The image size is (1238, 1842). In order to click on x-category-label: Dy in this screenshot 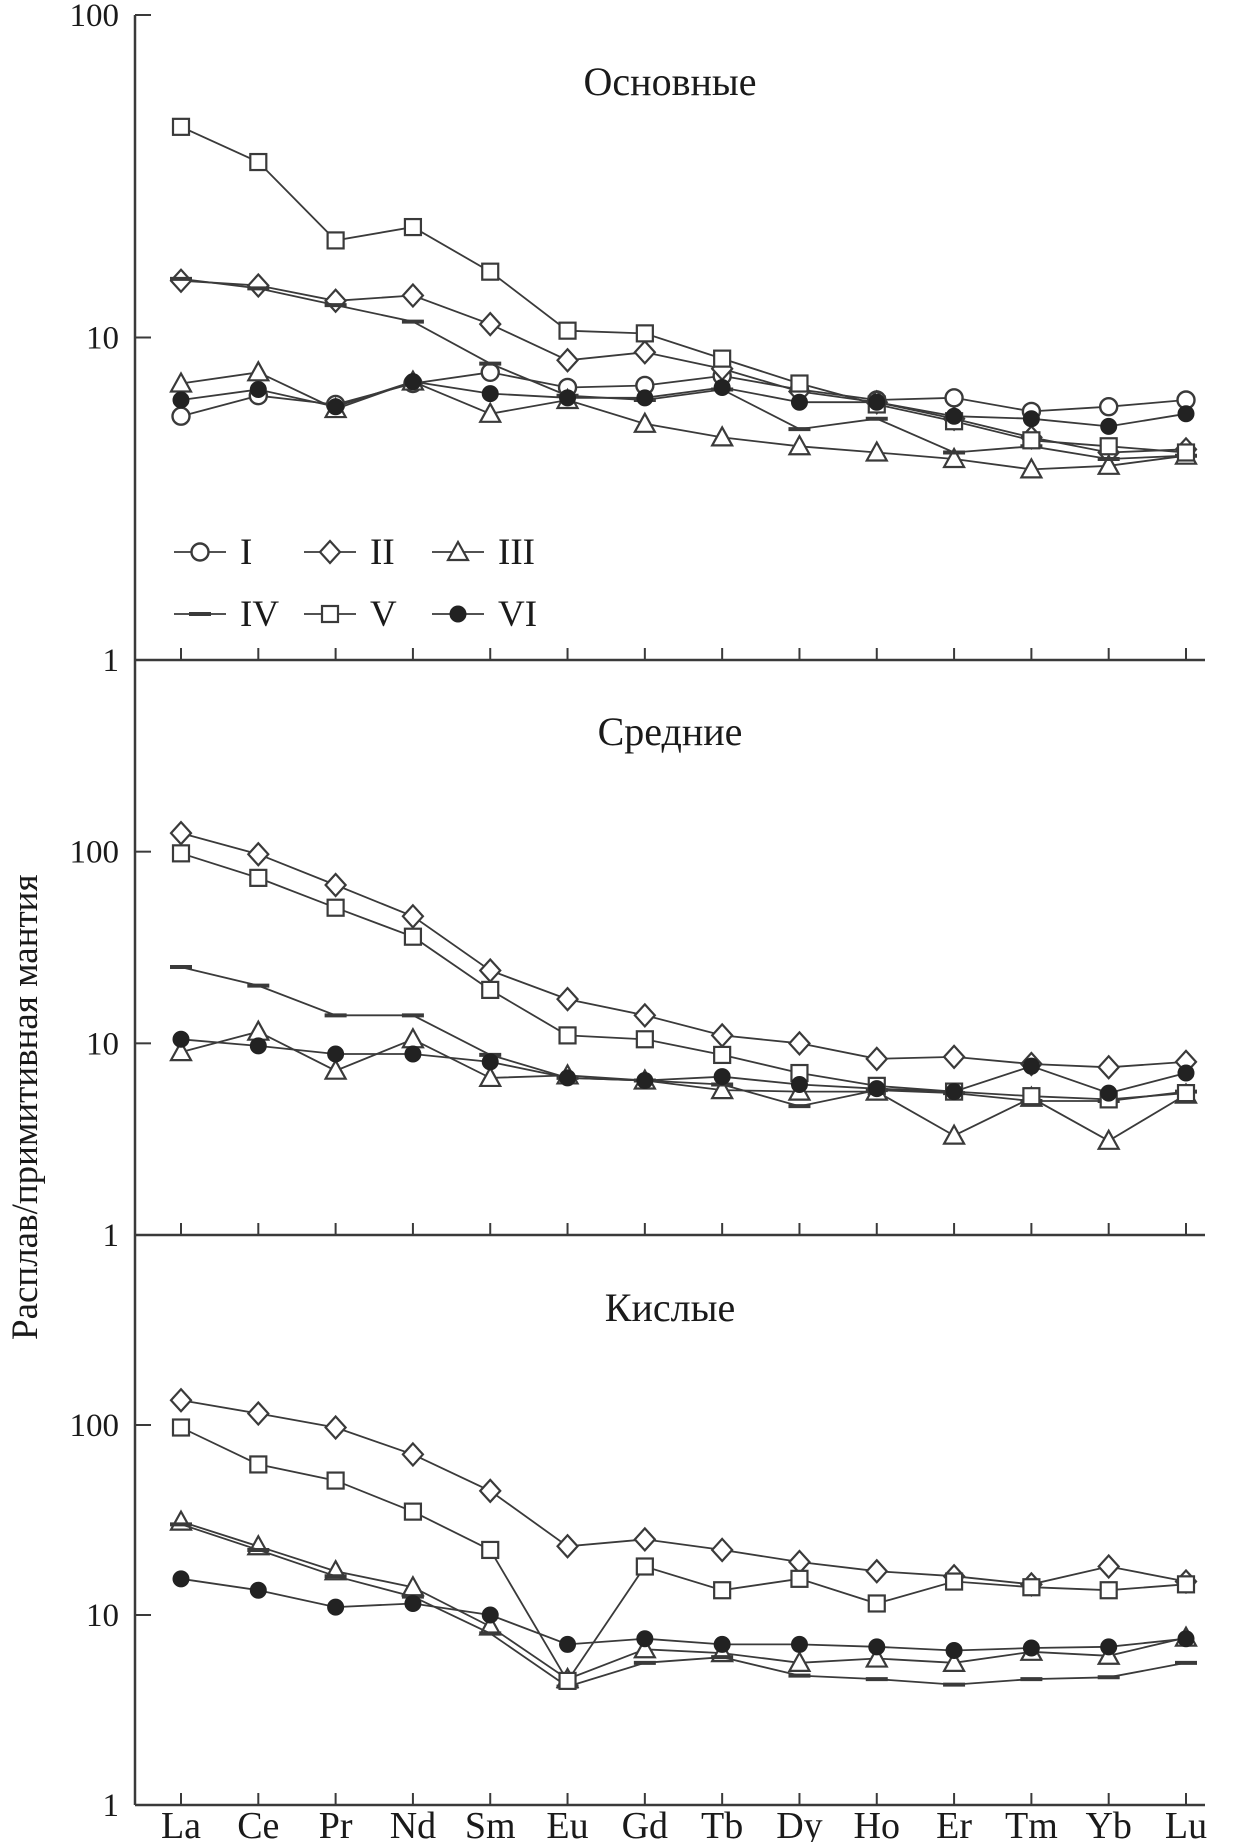, I will do `click(799, 1823)`.